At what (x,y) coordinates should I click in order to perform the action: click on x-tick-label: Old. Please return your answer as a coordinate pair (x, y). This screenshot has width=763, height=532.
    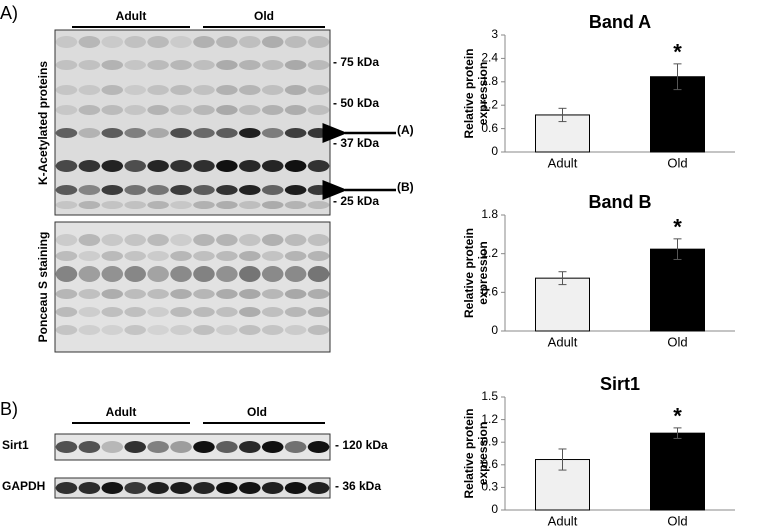
    Looking at the image, I should click on (677, 162).